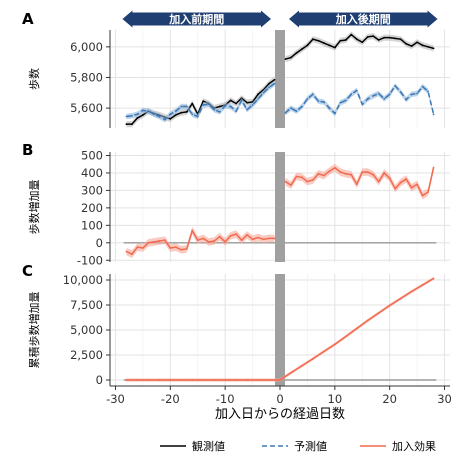 This screenshot has width=474, height=465. Describe the element at coordinates (86, 77) in the screenshot. I see `y-tick-label: 5,800` at that location.